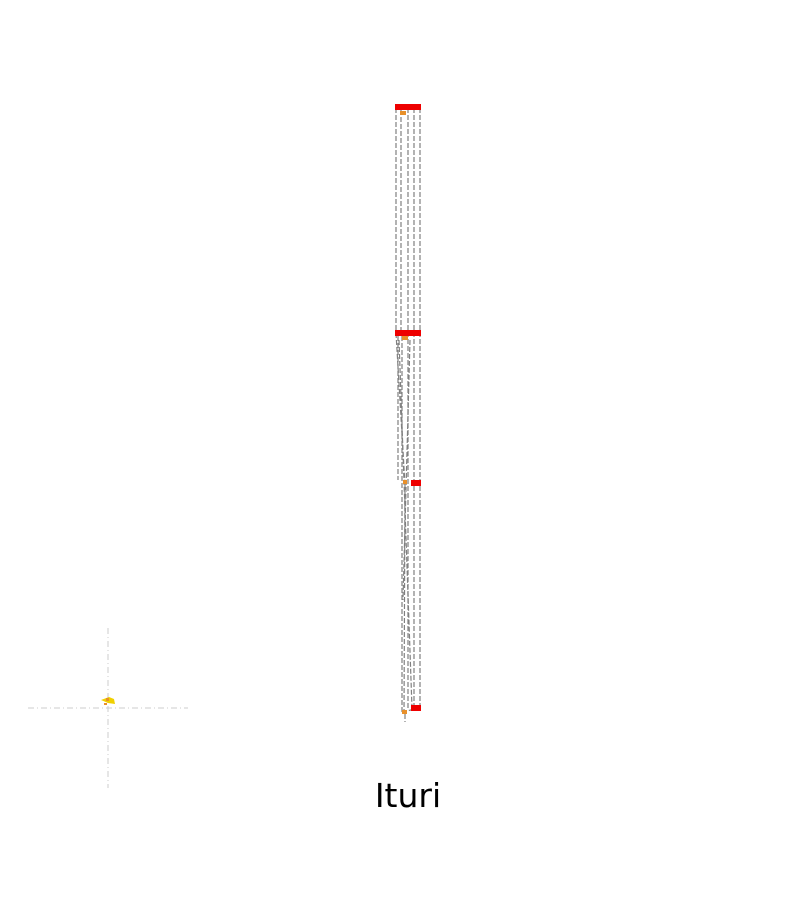  What do you see at coordinates (108, 708) in the screenshot?
I see `crosshair-icon` at bounding box center [108, 708].